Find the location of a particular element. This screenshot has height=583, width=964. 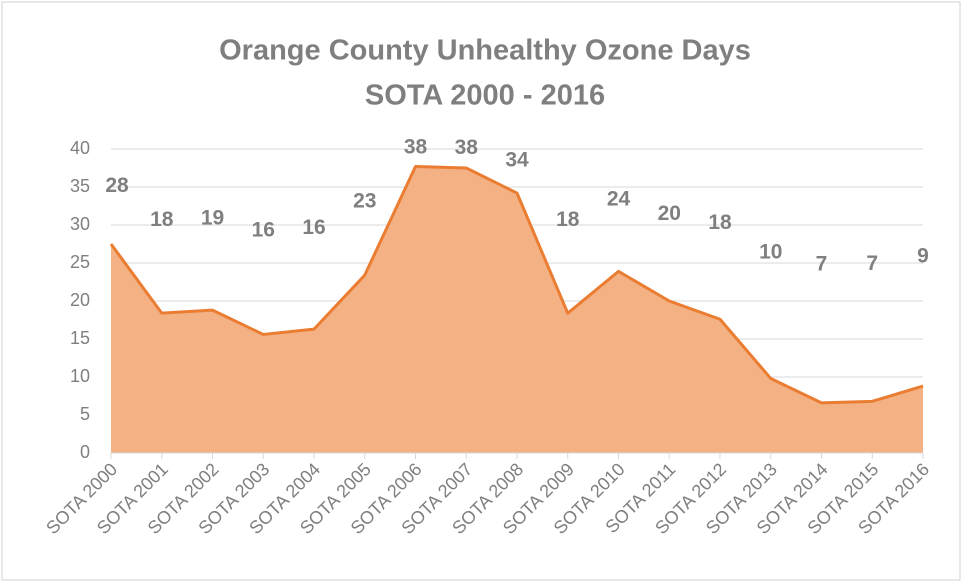

data-label: 20 is located at coordinates (669, 213).